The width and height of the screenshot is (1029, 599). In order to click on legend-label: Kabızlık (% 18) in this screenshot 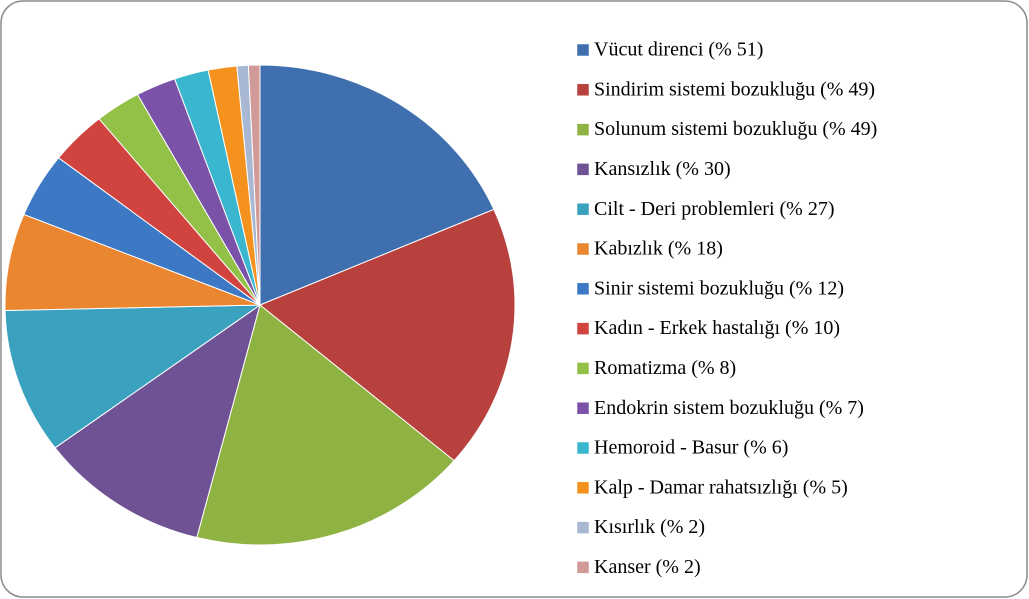, I will do `click(658, 249)`.